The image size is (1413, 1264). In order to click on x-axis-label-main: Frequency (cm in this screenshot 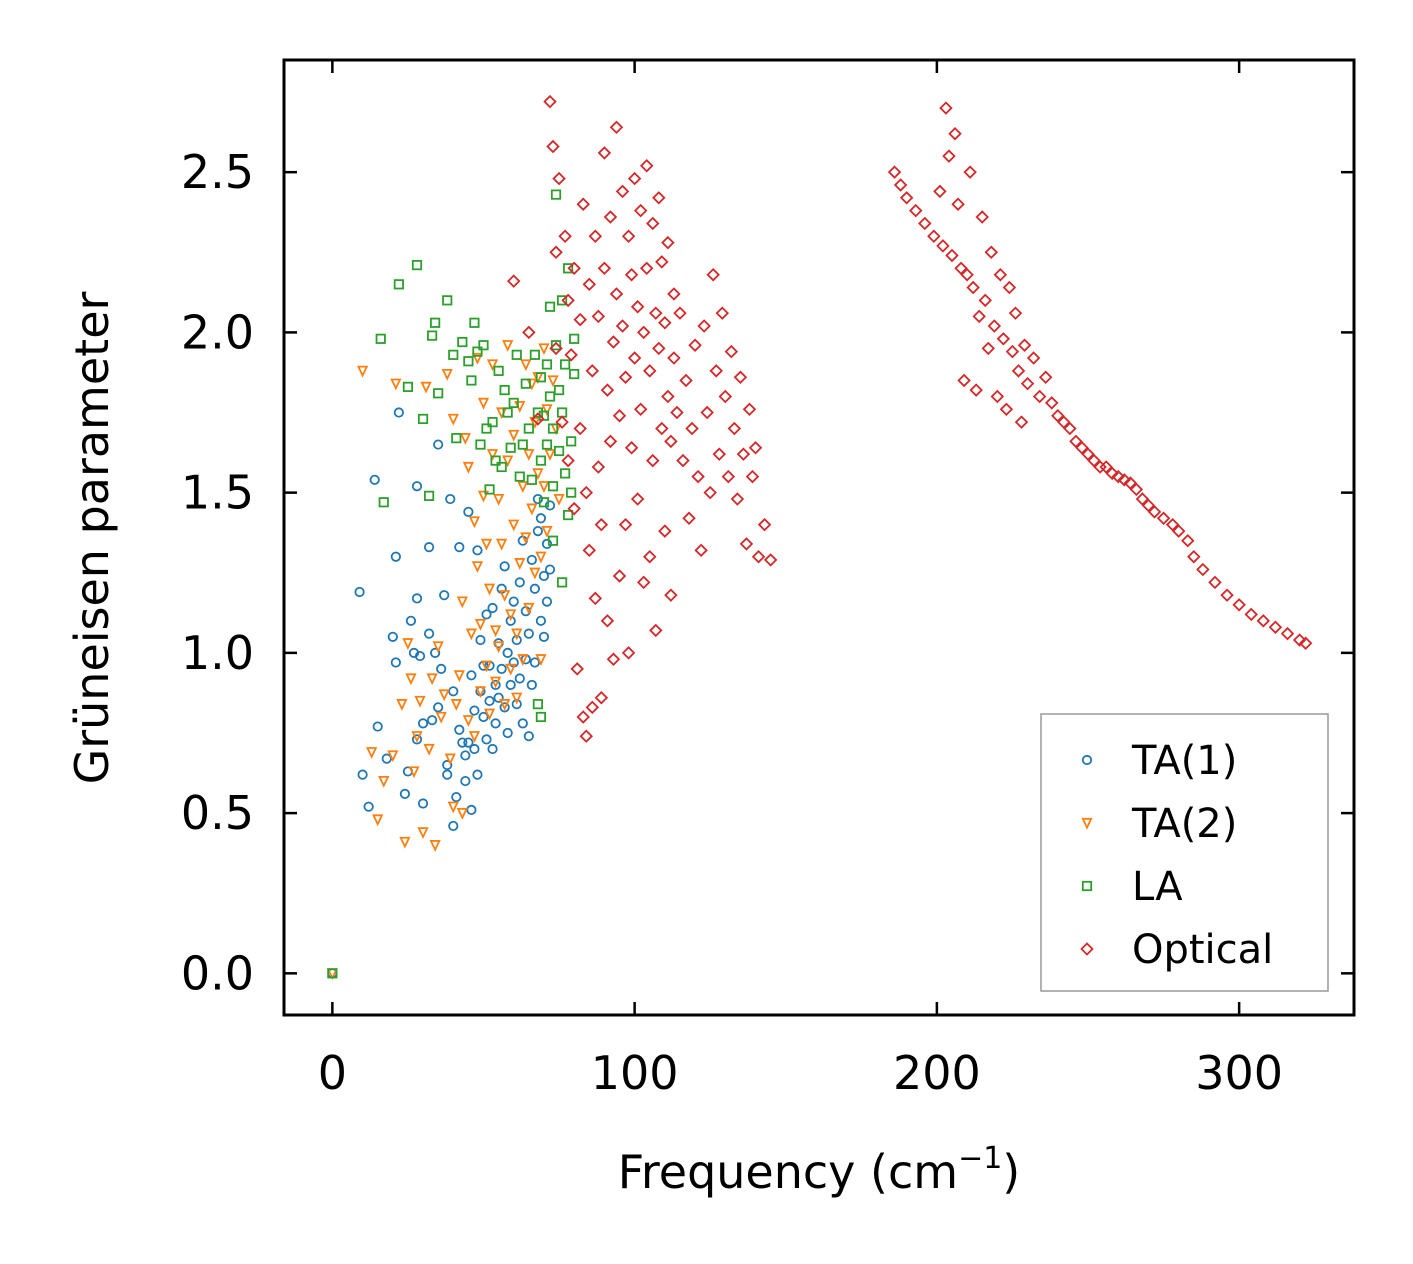, I will do `click(788, 1172)`.